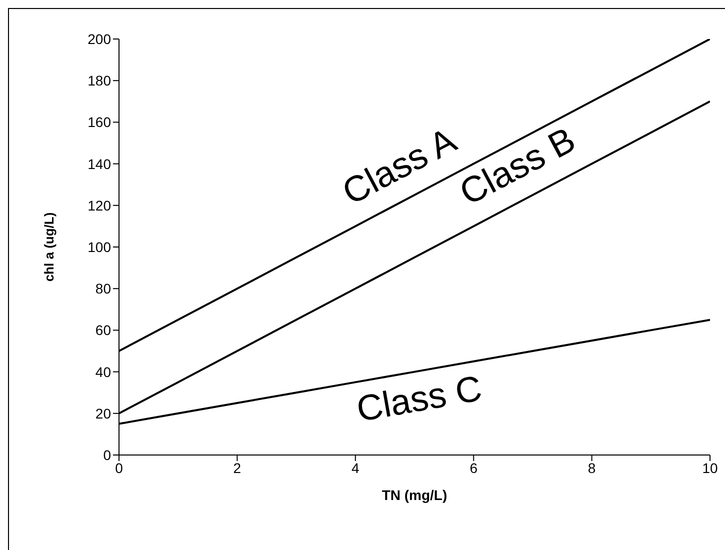  Describe the element at coordinates (474, 468) in the screenshot. I see `x-tick-label: 6` at that location.